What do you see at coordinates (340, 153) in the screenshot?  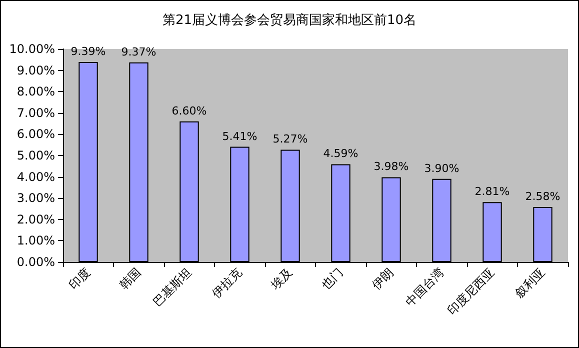 I see `data-label: 4.59%` at bounding box center [340, 153].